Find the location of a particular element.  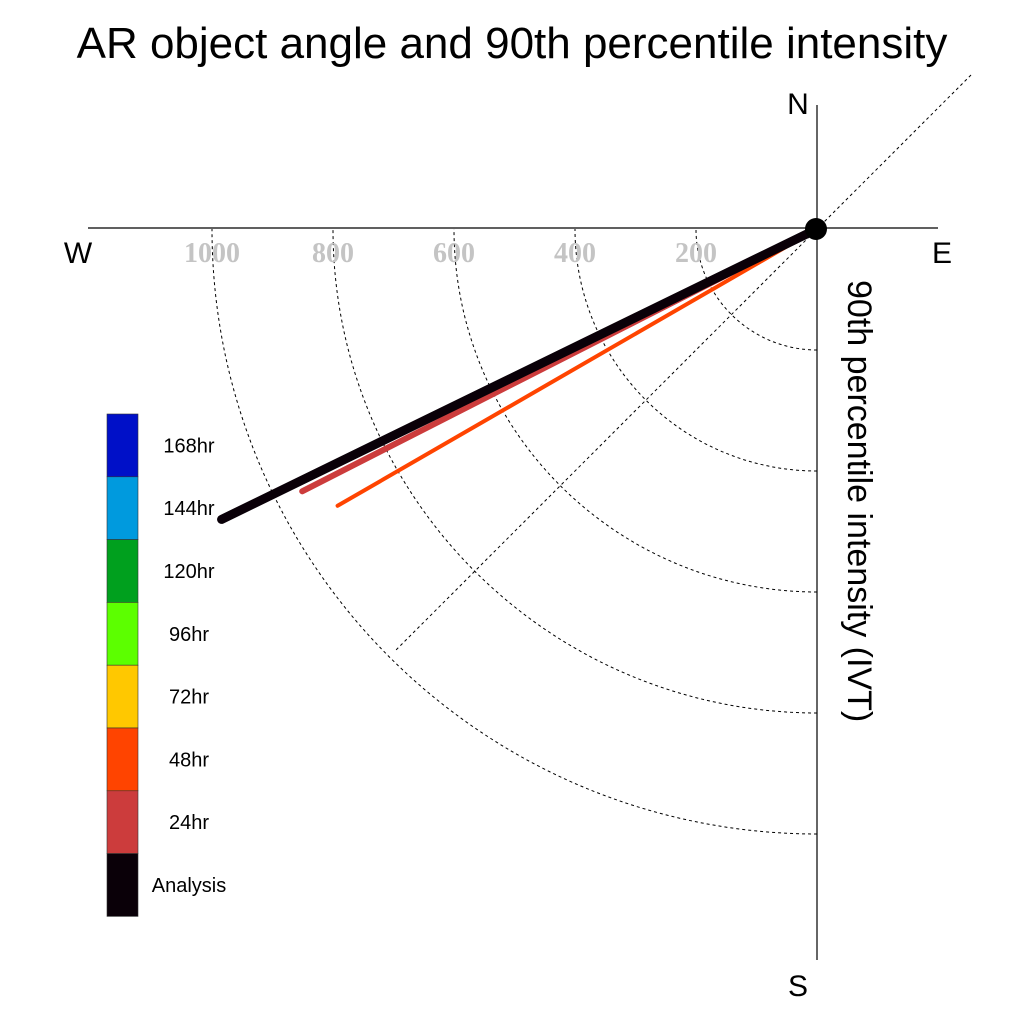

series-vector-48hr is located at coordinates (577, 367).